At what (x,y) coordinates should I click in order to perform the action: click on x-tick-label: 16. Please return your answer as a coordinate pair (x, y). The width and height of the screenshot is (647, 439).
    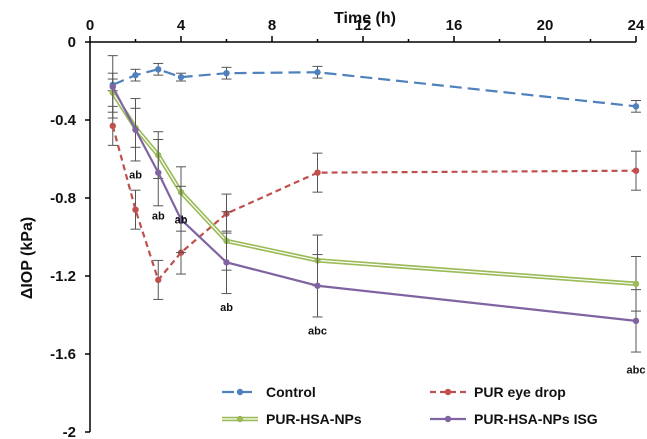
    Looking at the image, I should click on (454, 25).